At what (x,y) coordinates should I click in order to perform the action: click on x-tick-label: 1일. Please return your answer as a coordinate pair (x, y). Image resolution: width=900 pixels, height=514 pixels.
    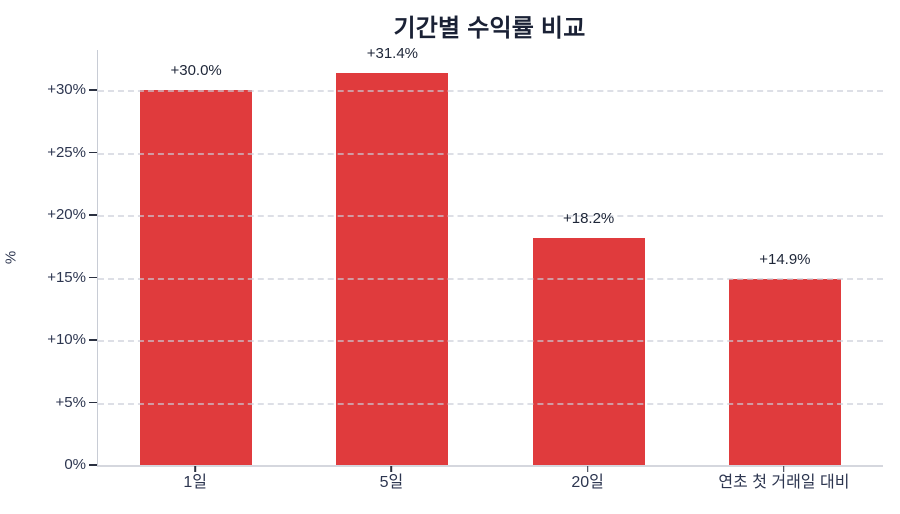
    Looking at the image, I should click on (195, 482).